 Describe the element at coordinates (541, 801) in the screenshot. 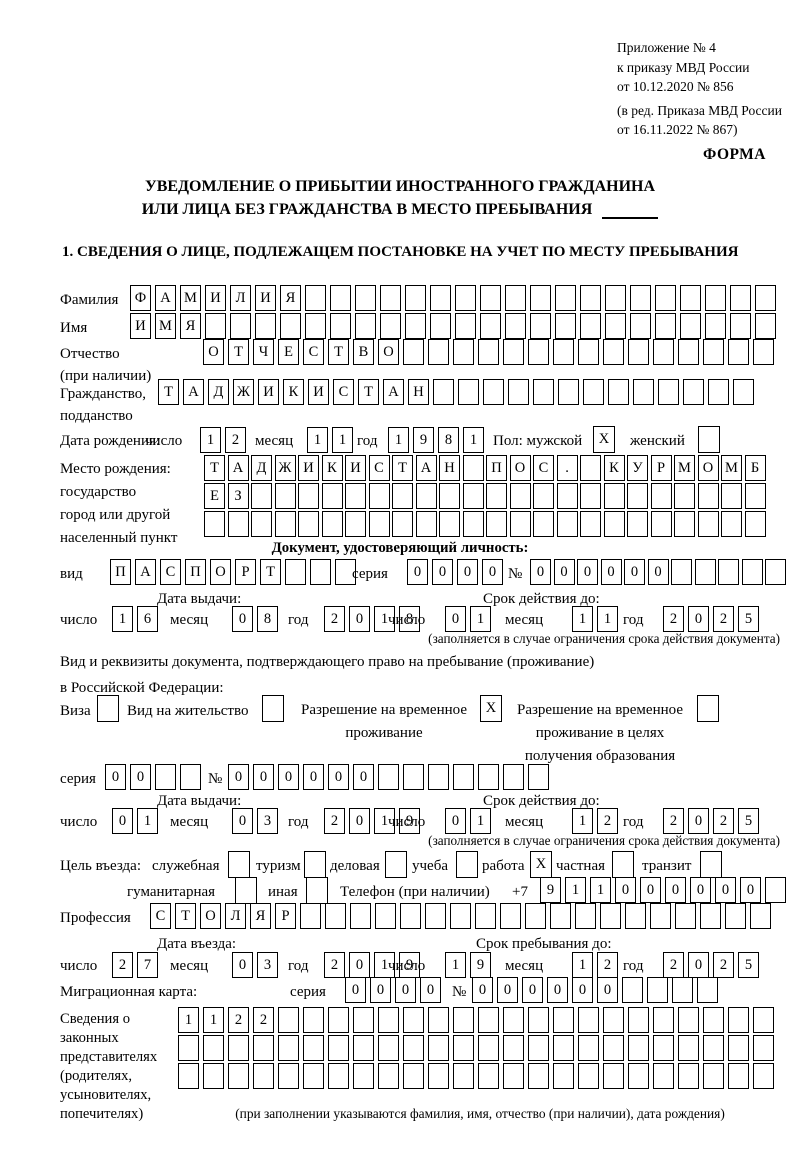

I see `permit-expiry-label: Срок действия до:` at that location.